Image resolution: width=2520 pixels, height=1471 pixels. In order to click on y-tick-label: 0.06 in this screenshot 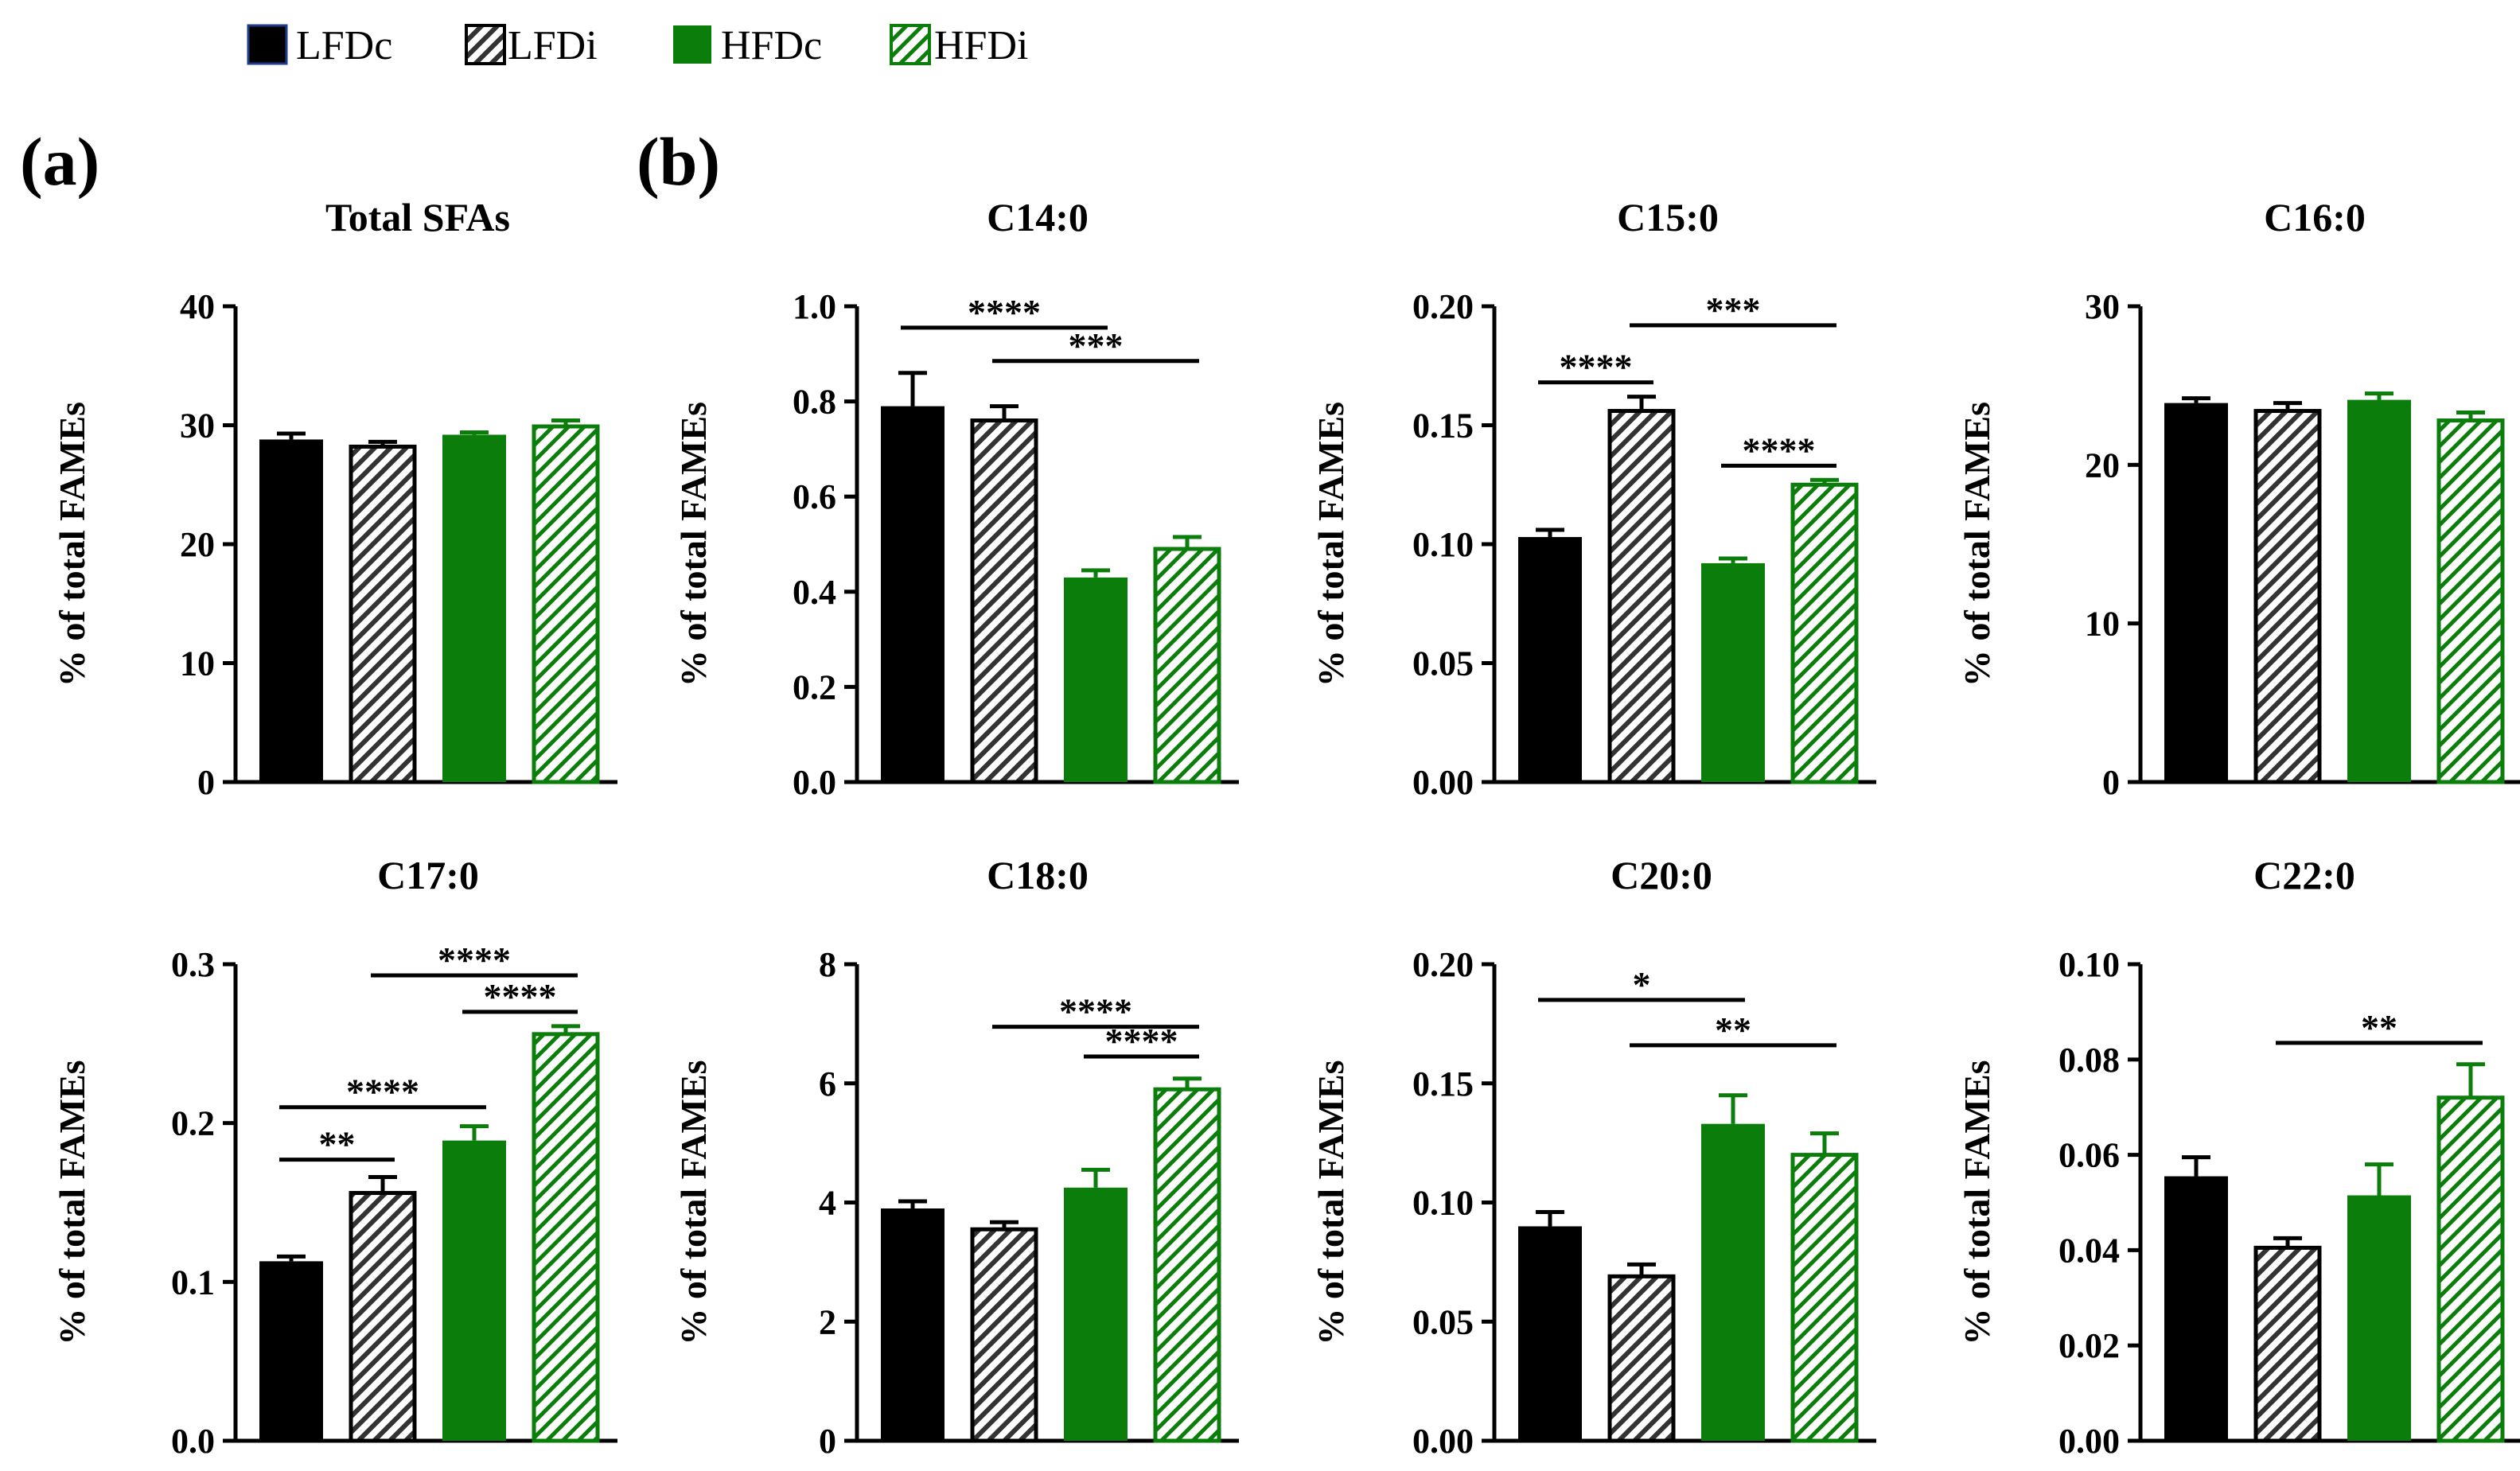, I will do `click(2089, 1155)`.